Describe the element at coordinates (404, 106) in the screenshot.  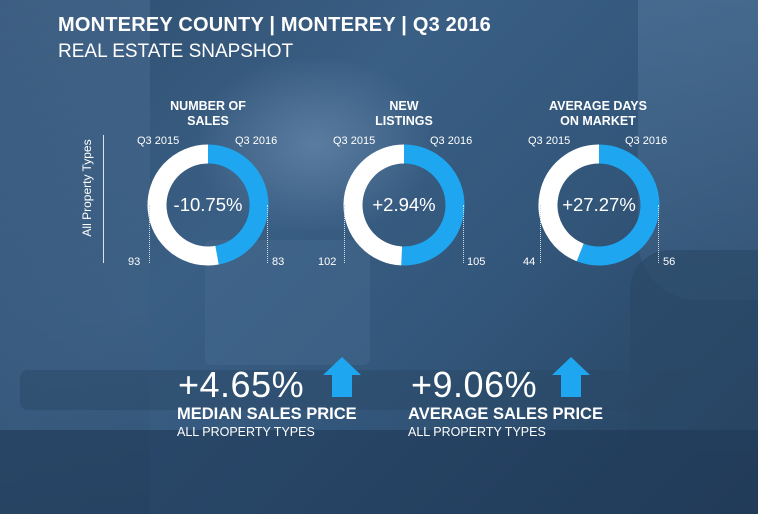
I see `metric-title-line: NEW` at that location.